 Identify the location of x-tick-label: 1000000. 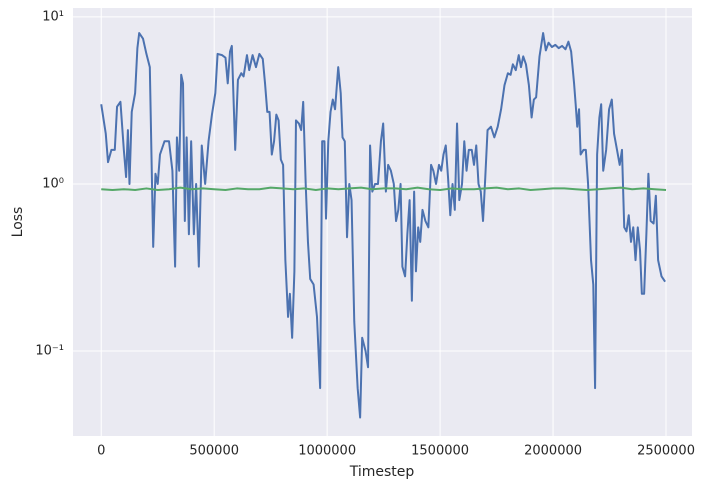
(327, 451).